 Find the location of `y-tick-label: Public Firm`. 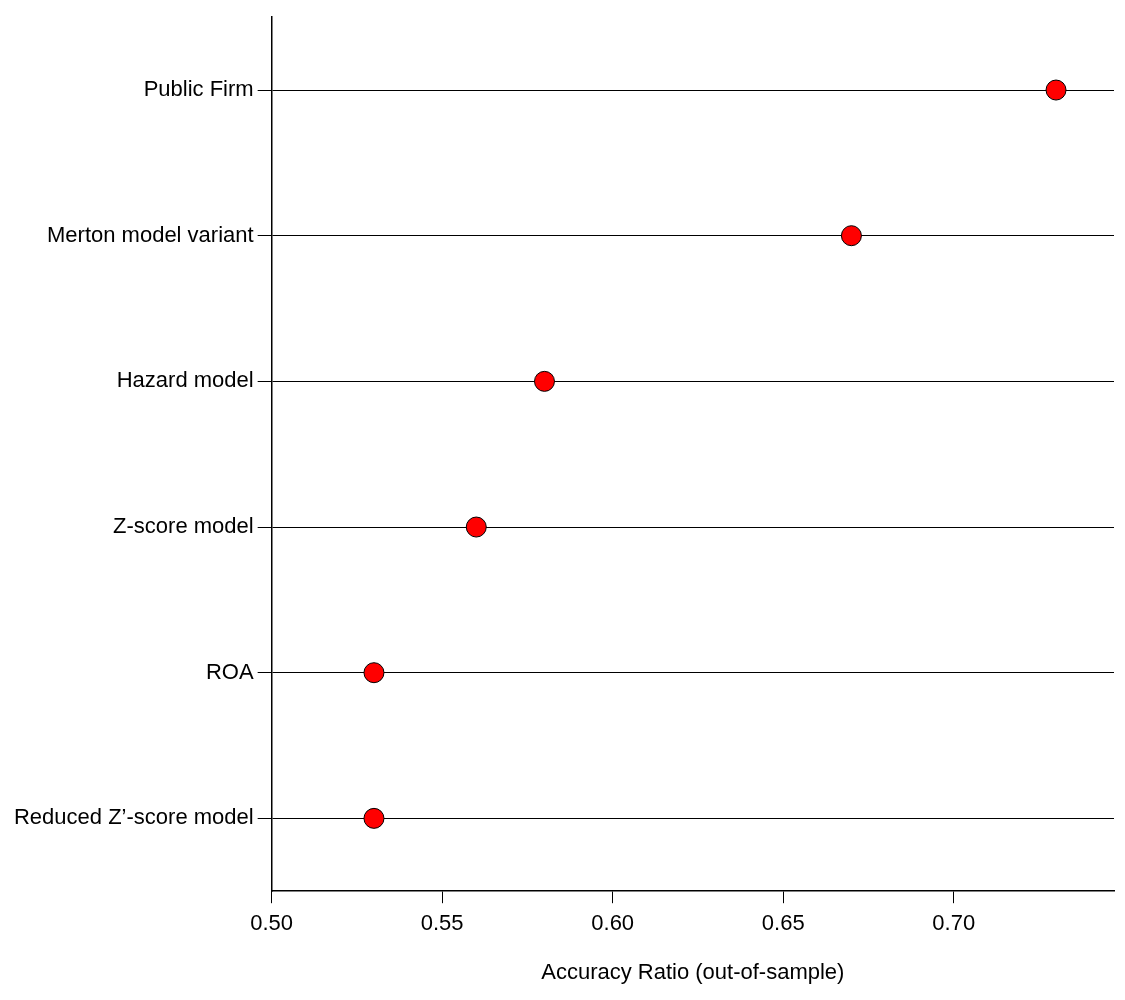

y-tick-label: Public Firm is located at coordinates (198, 89).